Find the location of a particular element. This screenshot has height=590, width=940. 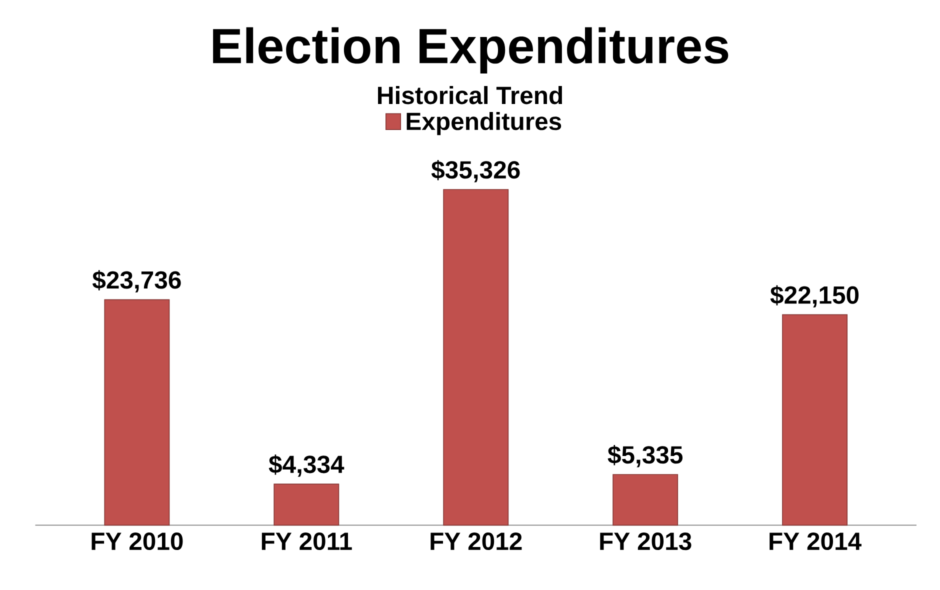

x-tick-label: FY 2013 is located at coordinates (646, 541).